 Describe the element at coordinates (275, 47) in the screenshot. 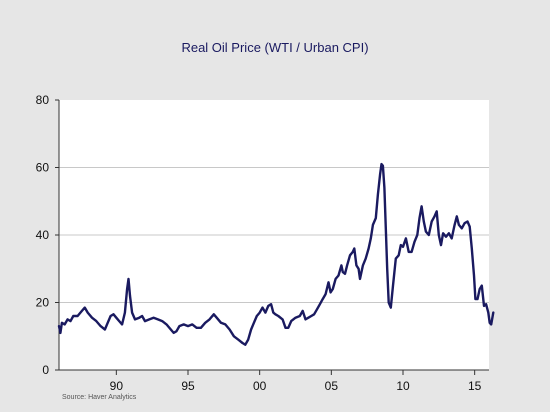

I see `chart-title: Real Oil Price (WTI / Urban CPI)` at that location.